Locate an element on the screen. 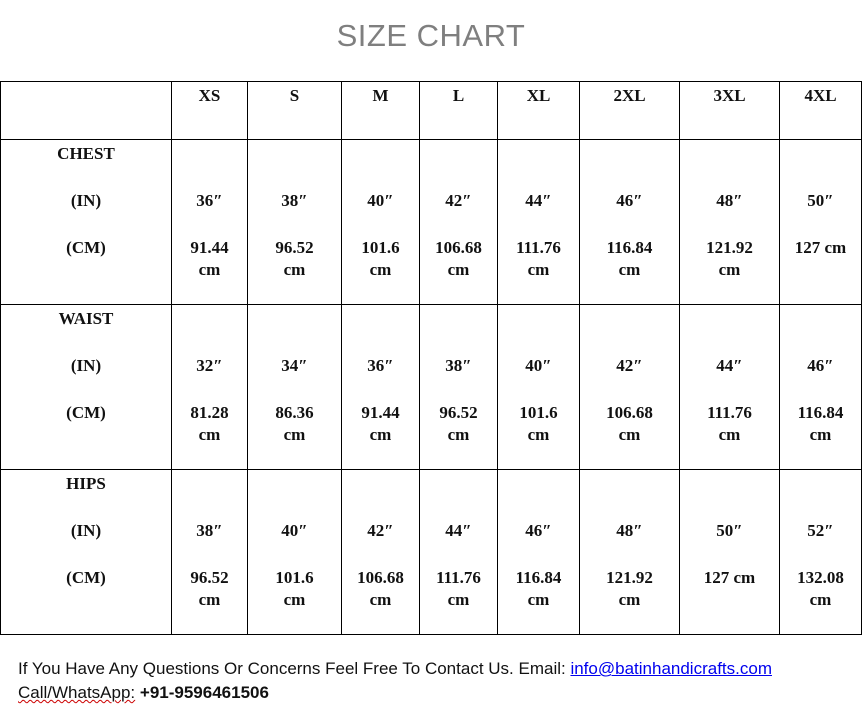 Image resolution: width=862 pixels, height=723 pixels. inch-value: 50″ is located at coordinates (729, 530).